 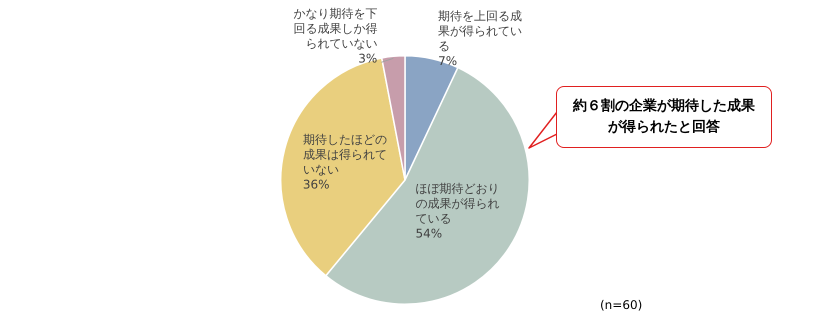 What do you see at coordinates (621, 305) in the screenshot?
I see `text: (n=60)` at bounding box center [621, 305].